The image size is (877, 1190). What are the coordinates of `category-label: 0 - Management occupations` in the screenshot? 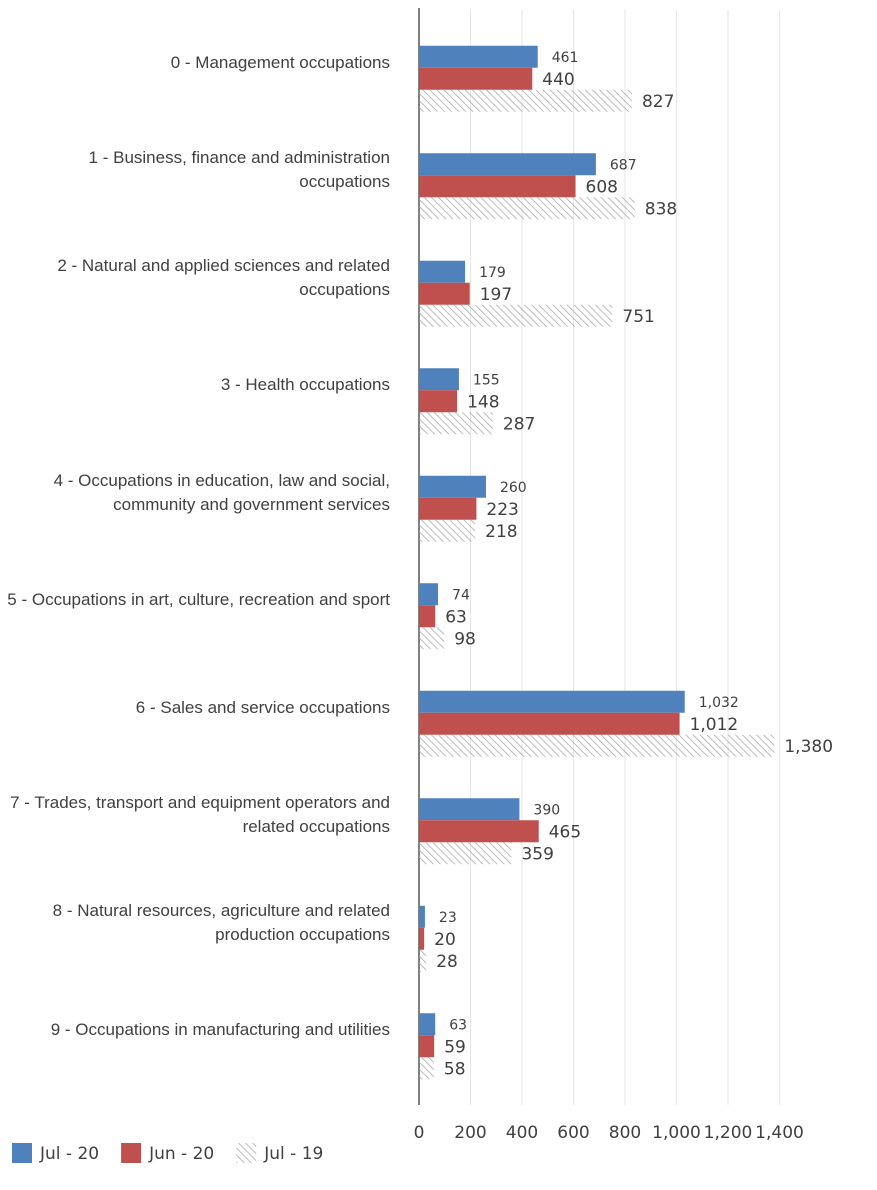 It's located at (280, 62).